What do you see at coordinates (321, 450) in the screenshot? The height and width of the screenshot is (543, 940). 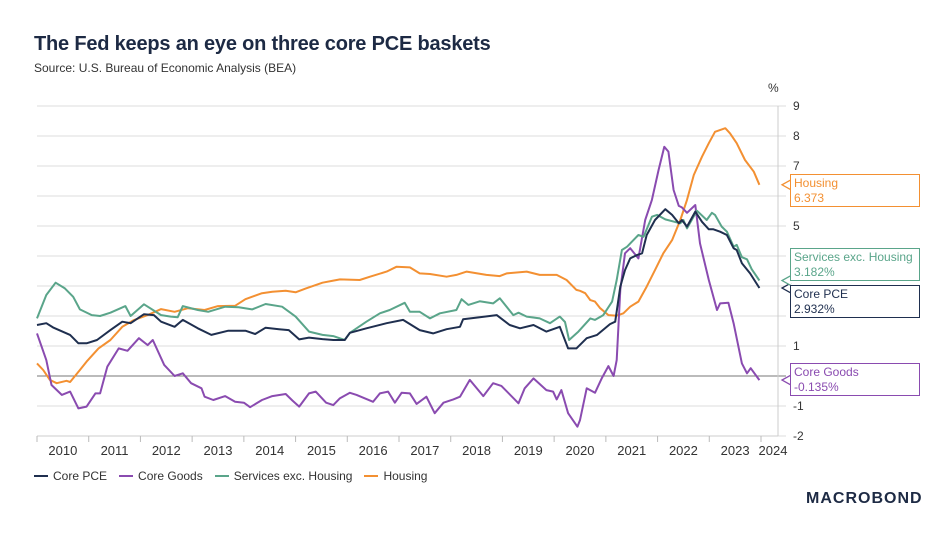 I see `x-tick-label: 2015` at bounding box center [321, 450].